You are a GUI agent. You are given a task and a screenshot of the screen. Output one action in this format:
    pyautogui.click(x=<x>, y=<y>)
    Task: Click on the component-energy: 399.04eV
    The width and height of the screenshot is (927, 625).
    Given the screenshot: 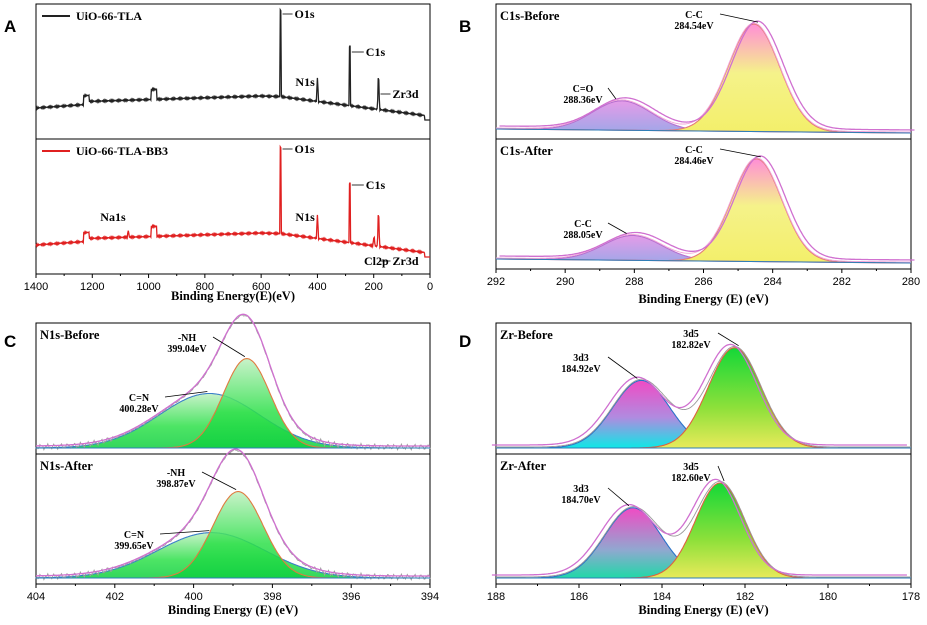 What is the action you would take?
    pyautogui.click(x=187, y=349)
    